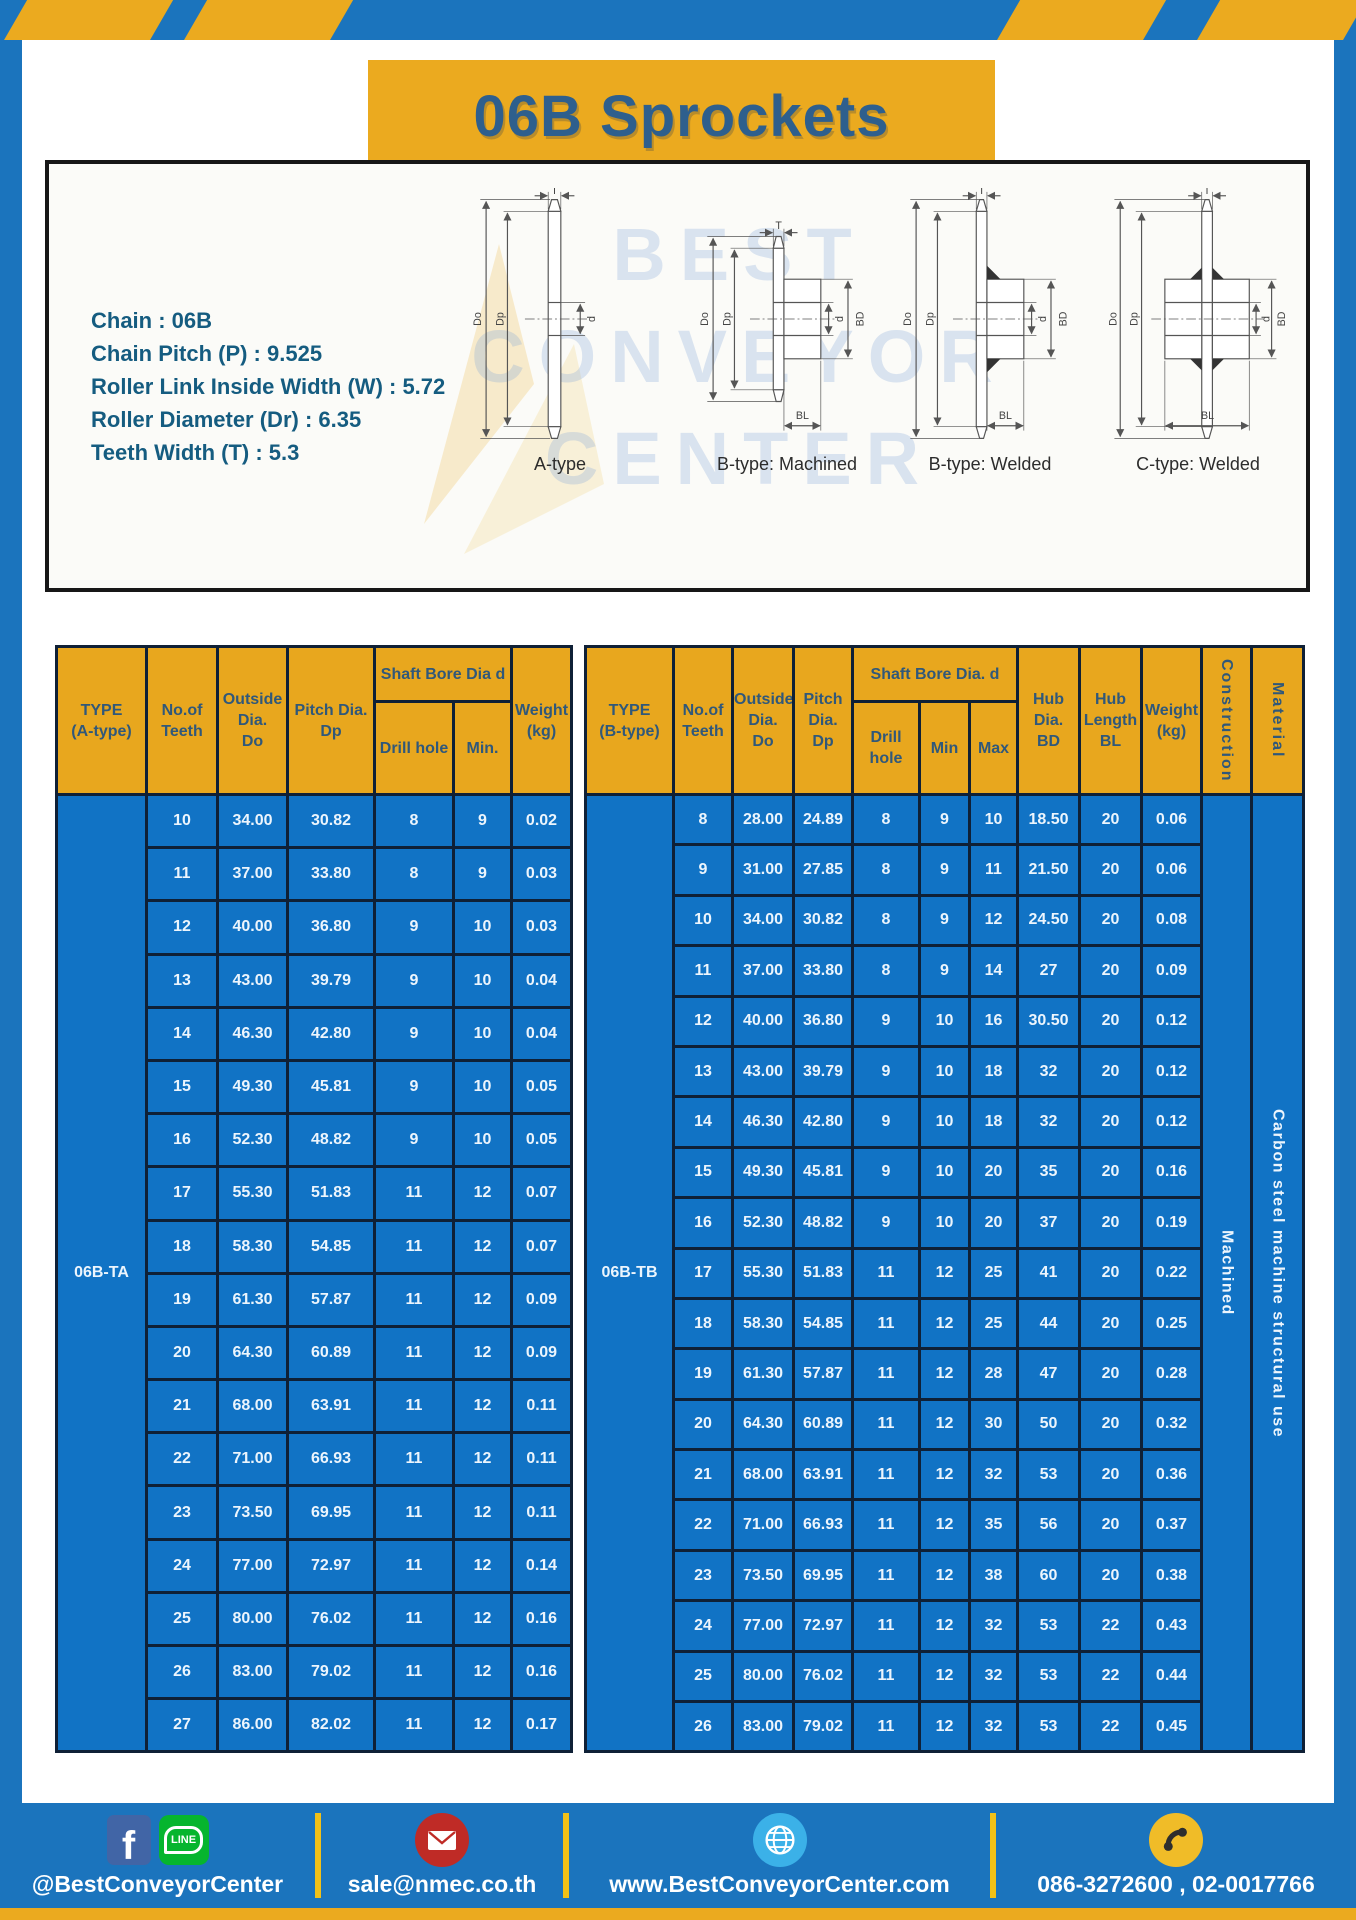 This screenshot has height=1920, width=1356. What do you see at coordinates (315, 1725) in the screenshot?
I see `table-row: 27 86.00 82.02 11 12 0.17` at bounding box center [315, 1725].